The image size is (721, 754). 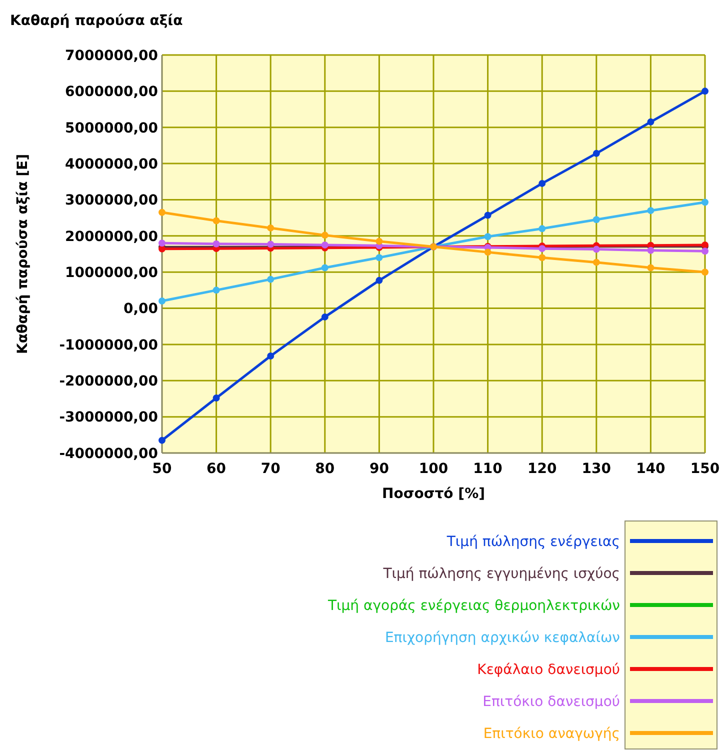 I want to click on text: Κεφάλαιο δανεισμού, so click(x=548, y=670).